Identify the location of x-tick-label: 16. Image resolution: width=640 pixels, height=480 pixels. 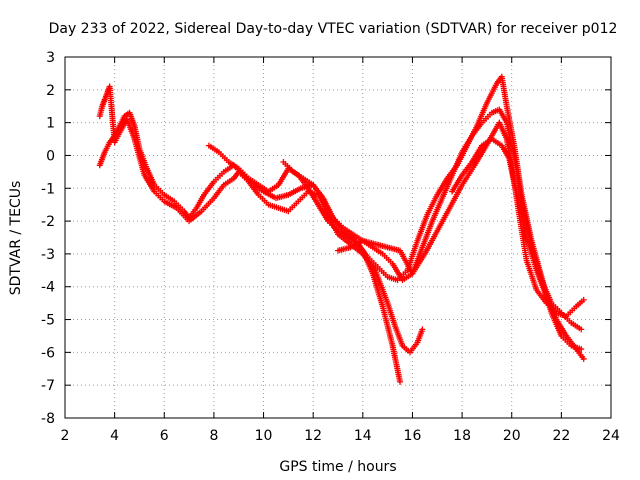
(413, 436).